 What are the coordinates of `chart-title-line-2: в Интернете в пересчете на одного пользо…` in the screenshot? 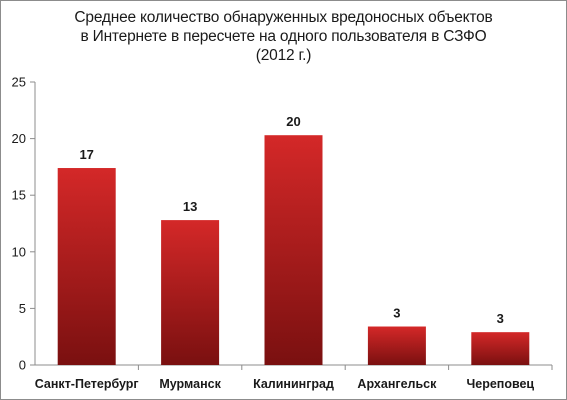 It's located at (283, 36).